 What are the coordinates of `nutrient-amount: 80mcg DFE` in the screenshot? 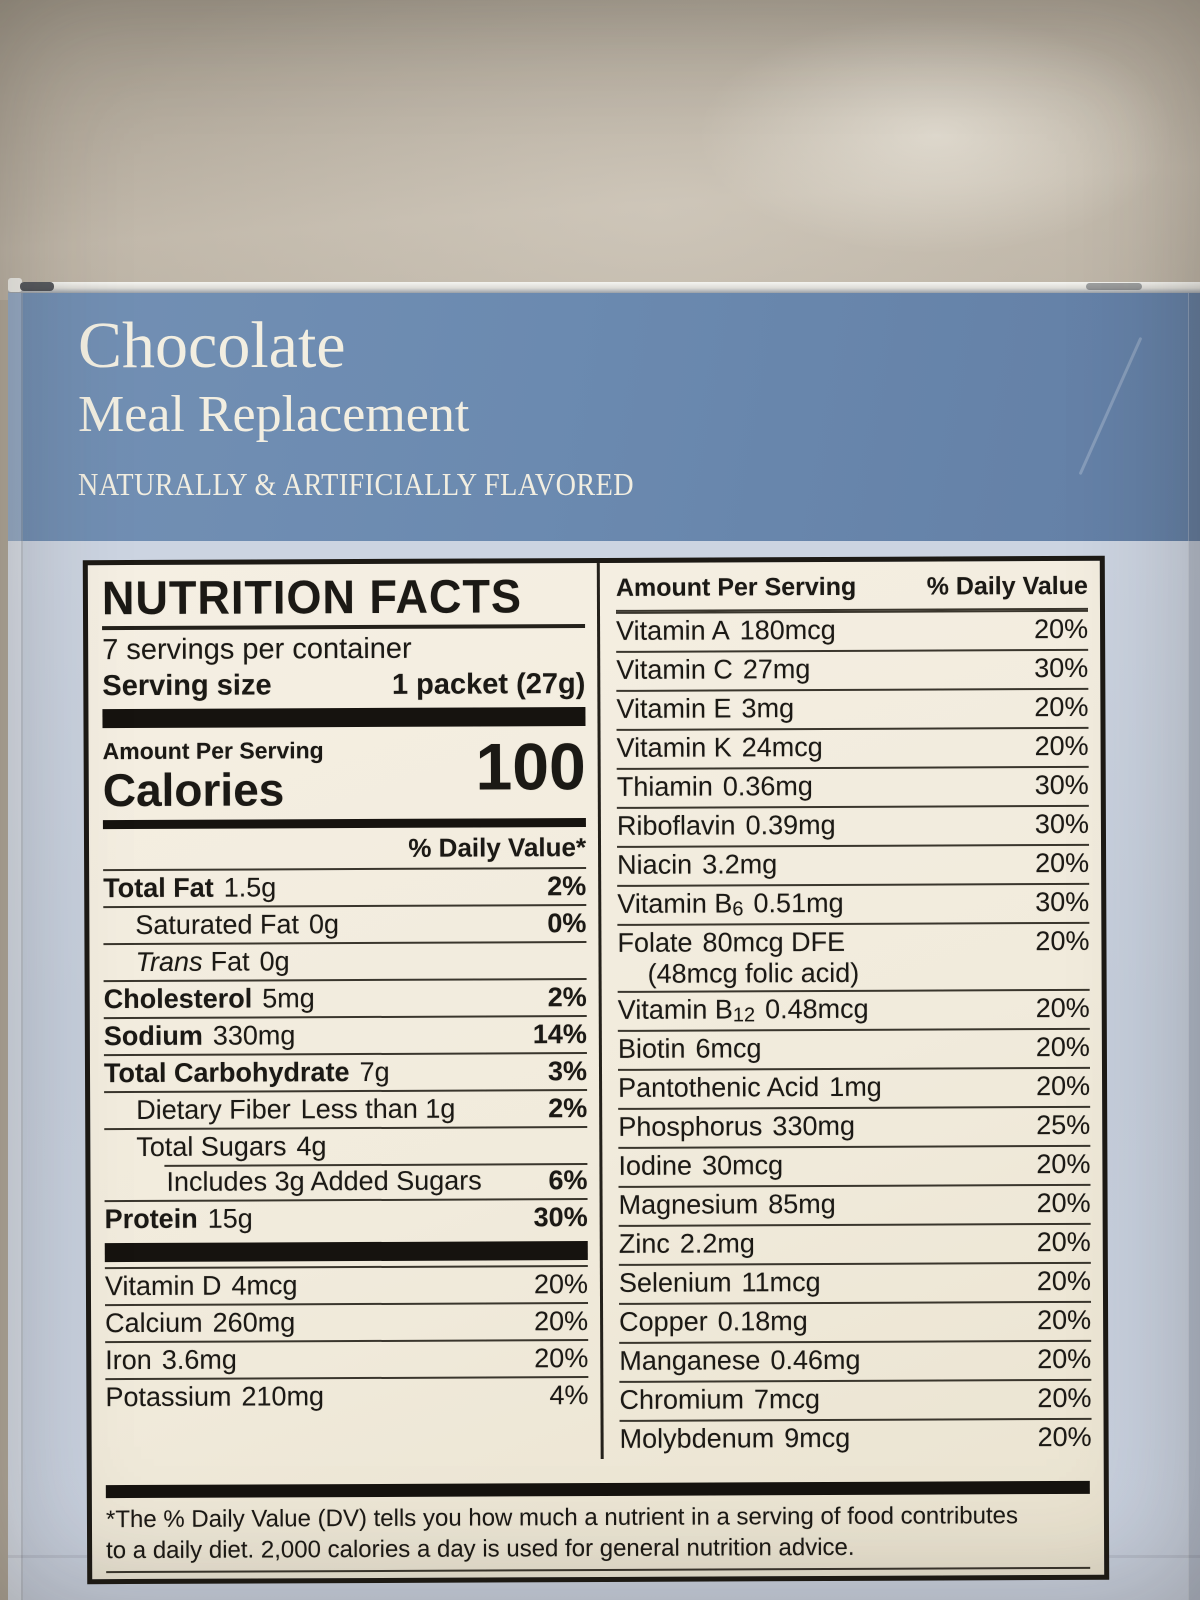 It's located at (774, 942).